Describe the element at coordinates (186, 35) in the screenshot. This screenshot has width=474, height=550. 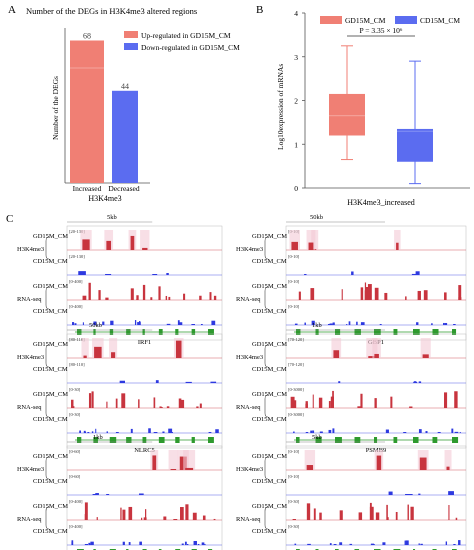
I see `legend-label-up: Up-regulated in GD15M_CM` at that location.